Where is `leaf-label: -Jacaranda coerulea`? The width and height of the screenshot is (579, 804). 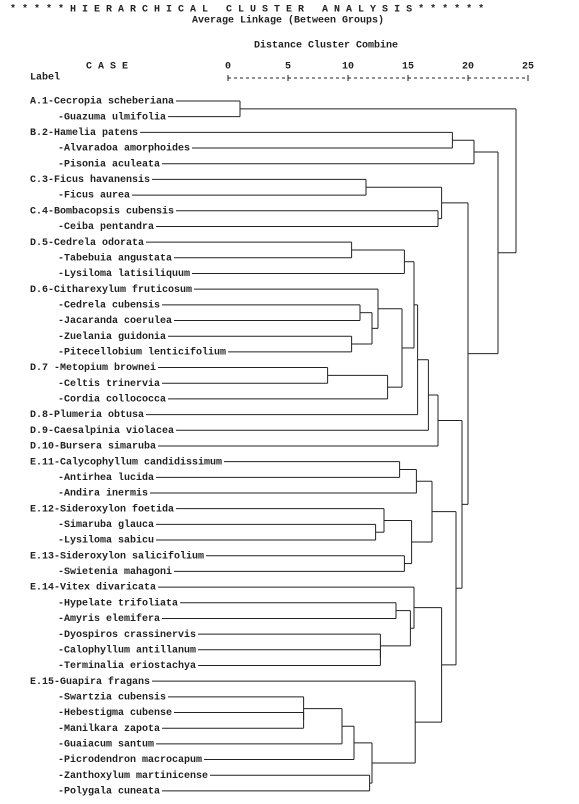
leaf-label: -Jacaranda coerulea is located at coordinates (115, 321).